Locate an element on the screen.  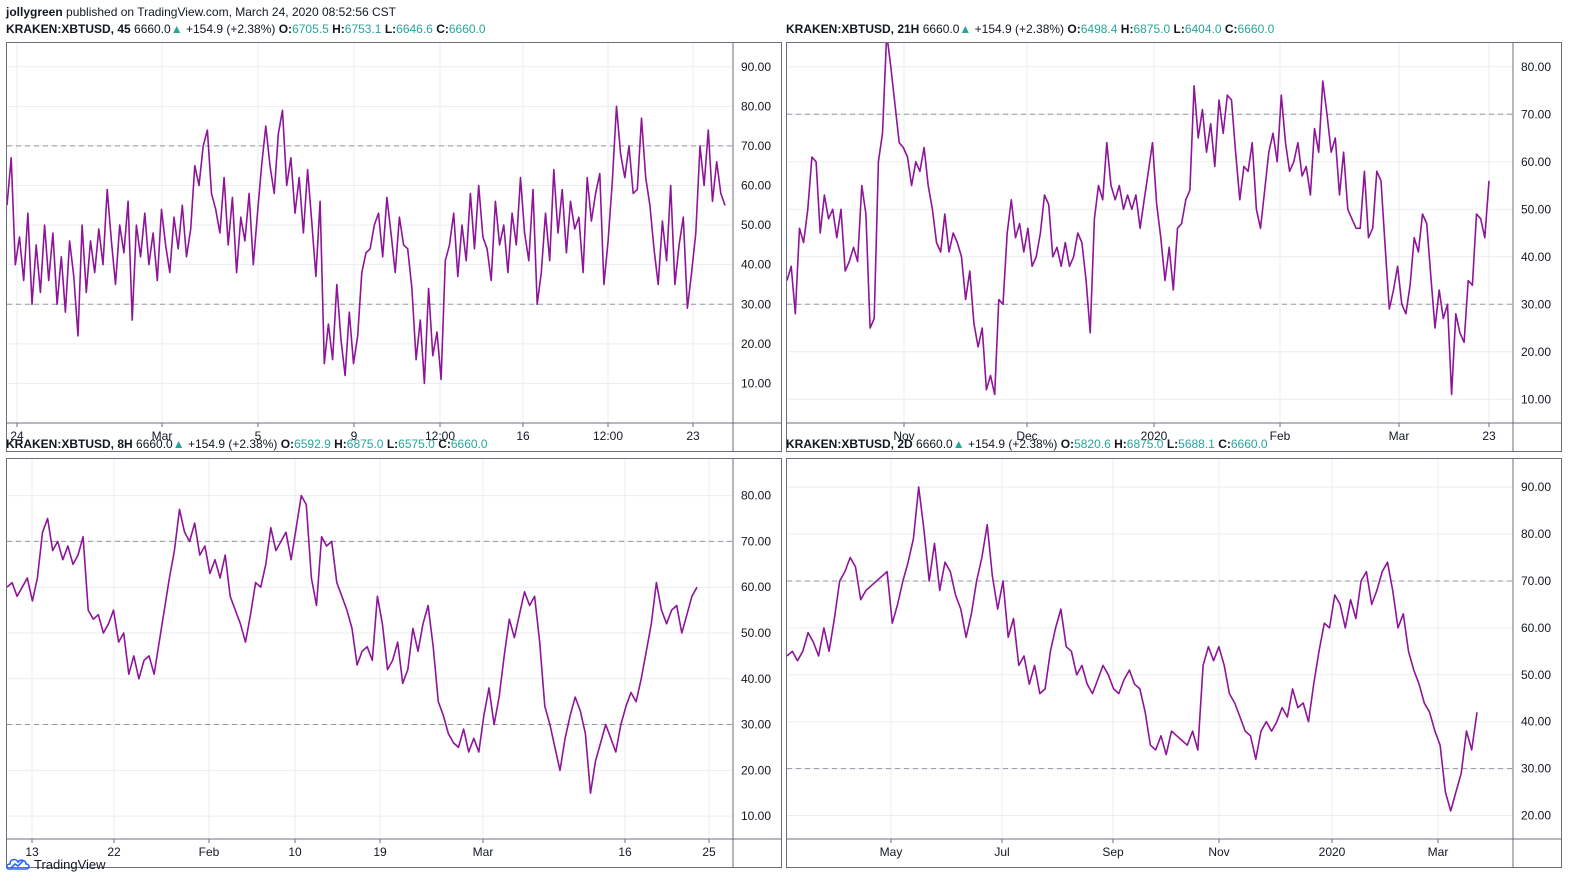
x-tick-label: 5 is located at coordinates (258, 436).